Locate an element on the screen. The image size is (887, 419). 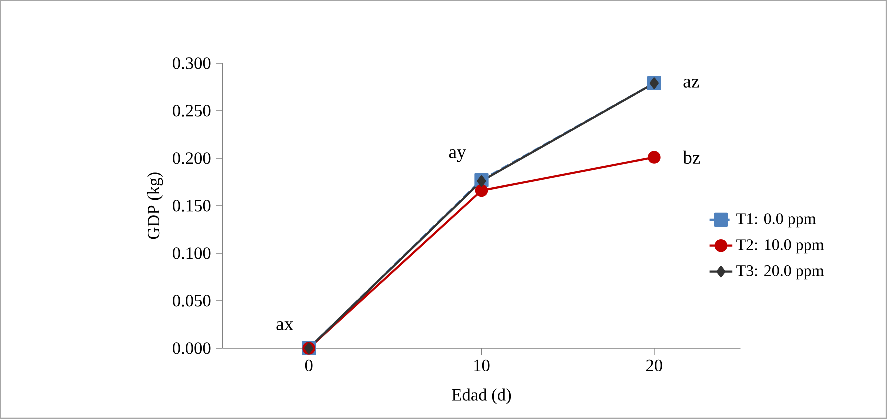
legend-label: T3: 20.0 ppm is located at coordinates (780, 273).